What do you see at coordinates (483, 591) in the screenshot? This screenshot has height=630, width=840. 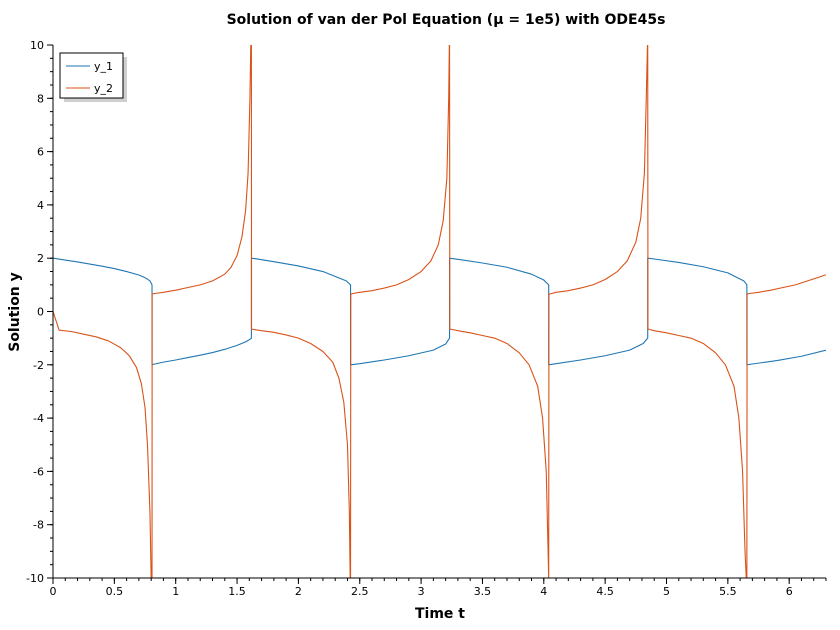 I see `x-tick-label: 3.5` at bounding box center [483, 591].